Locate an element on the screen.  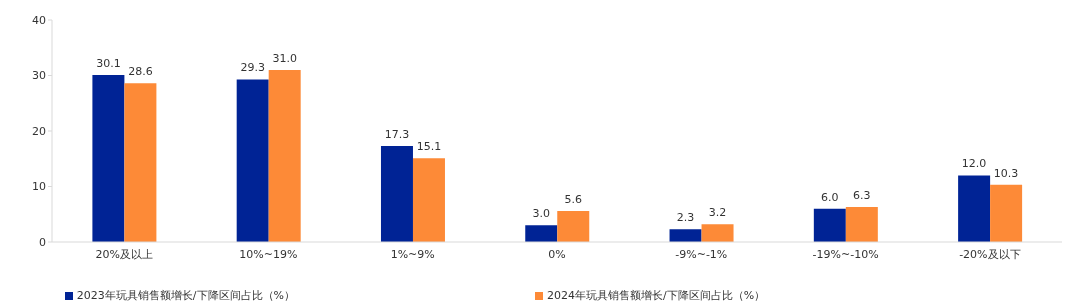
x-tick-label: -9%~-1% is located at coordinates (701, 254).